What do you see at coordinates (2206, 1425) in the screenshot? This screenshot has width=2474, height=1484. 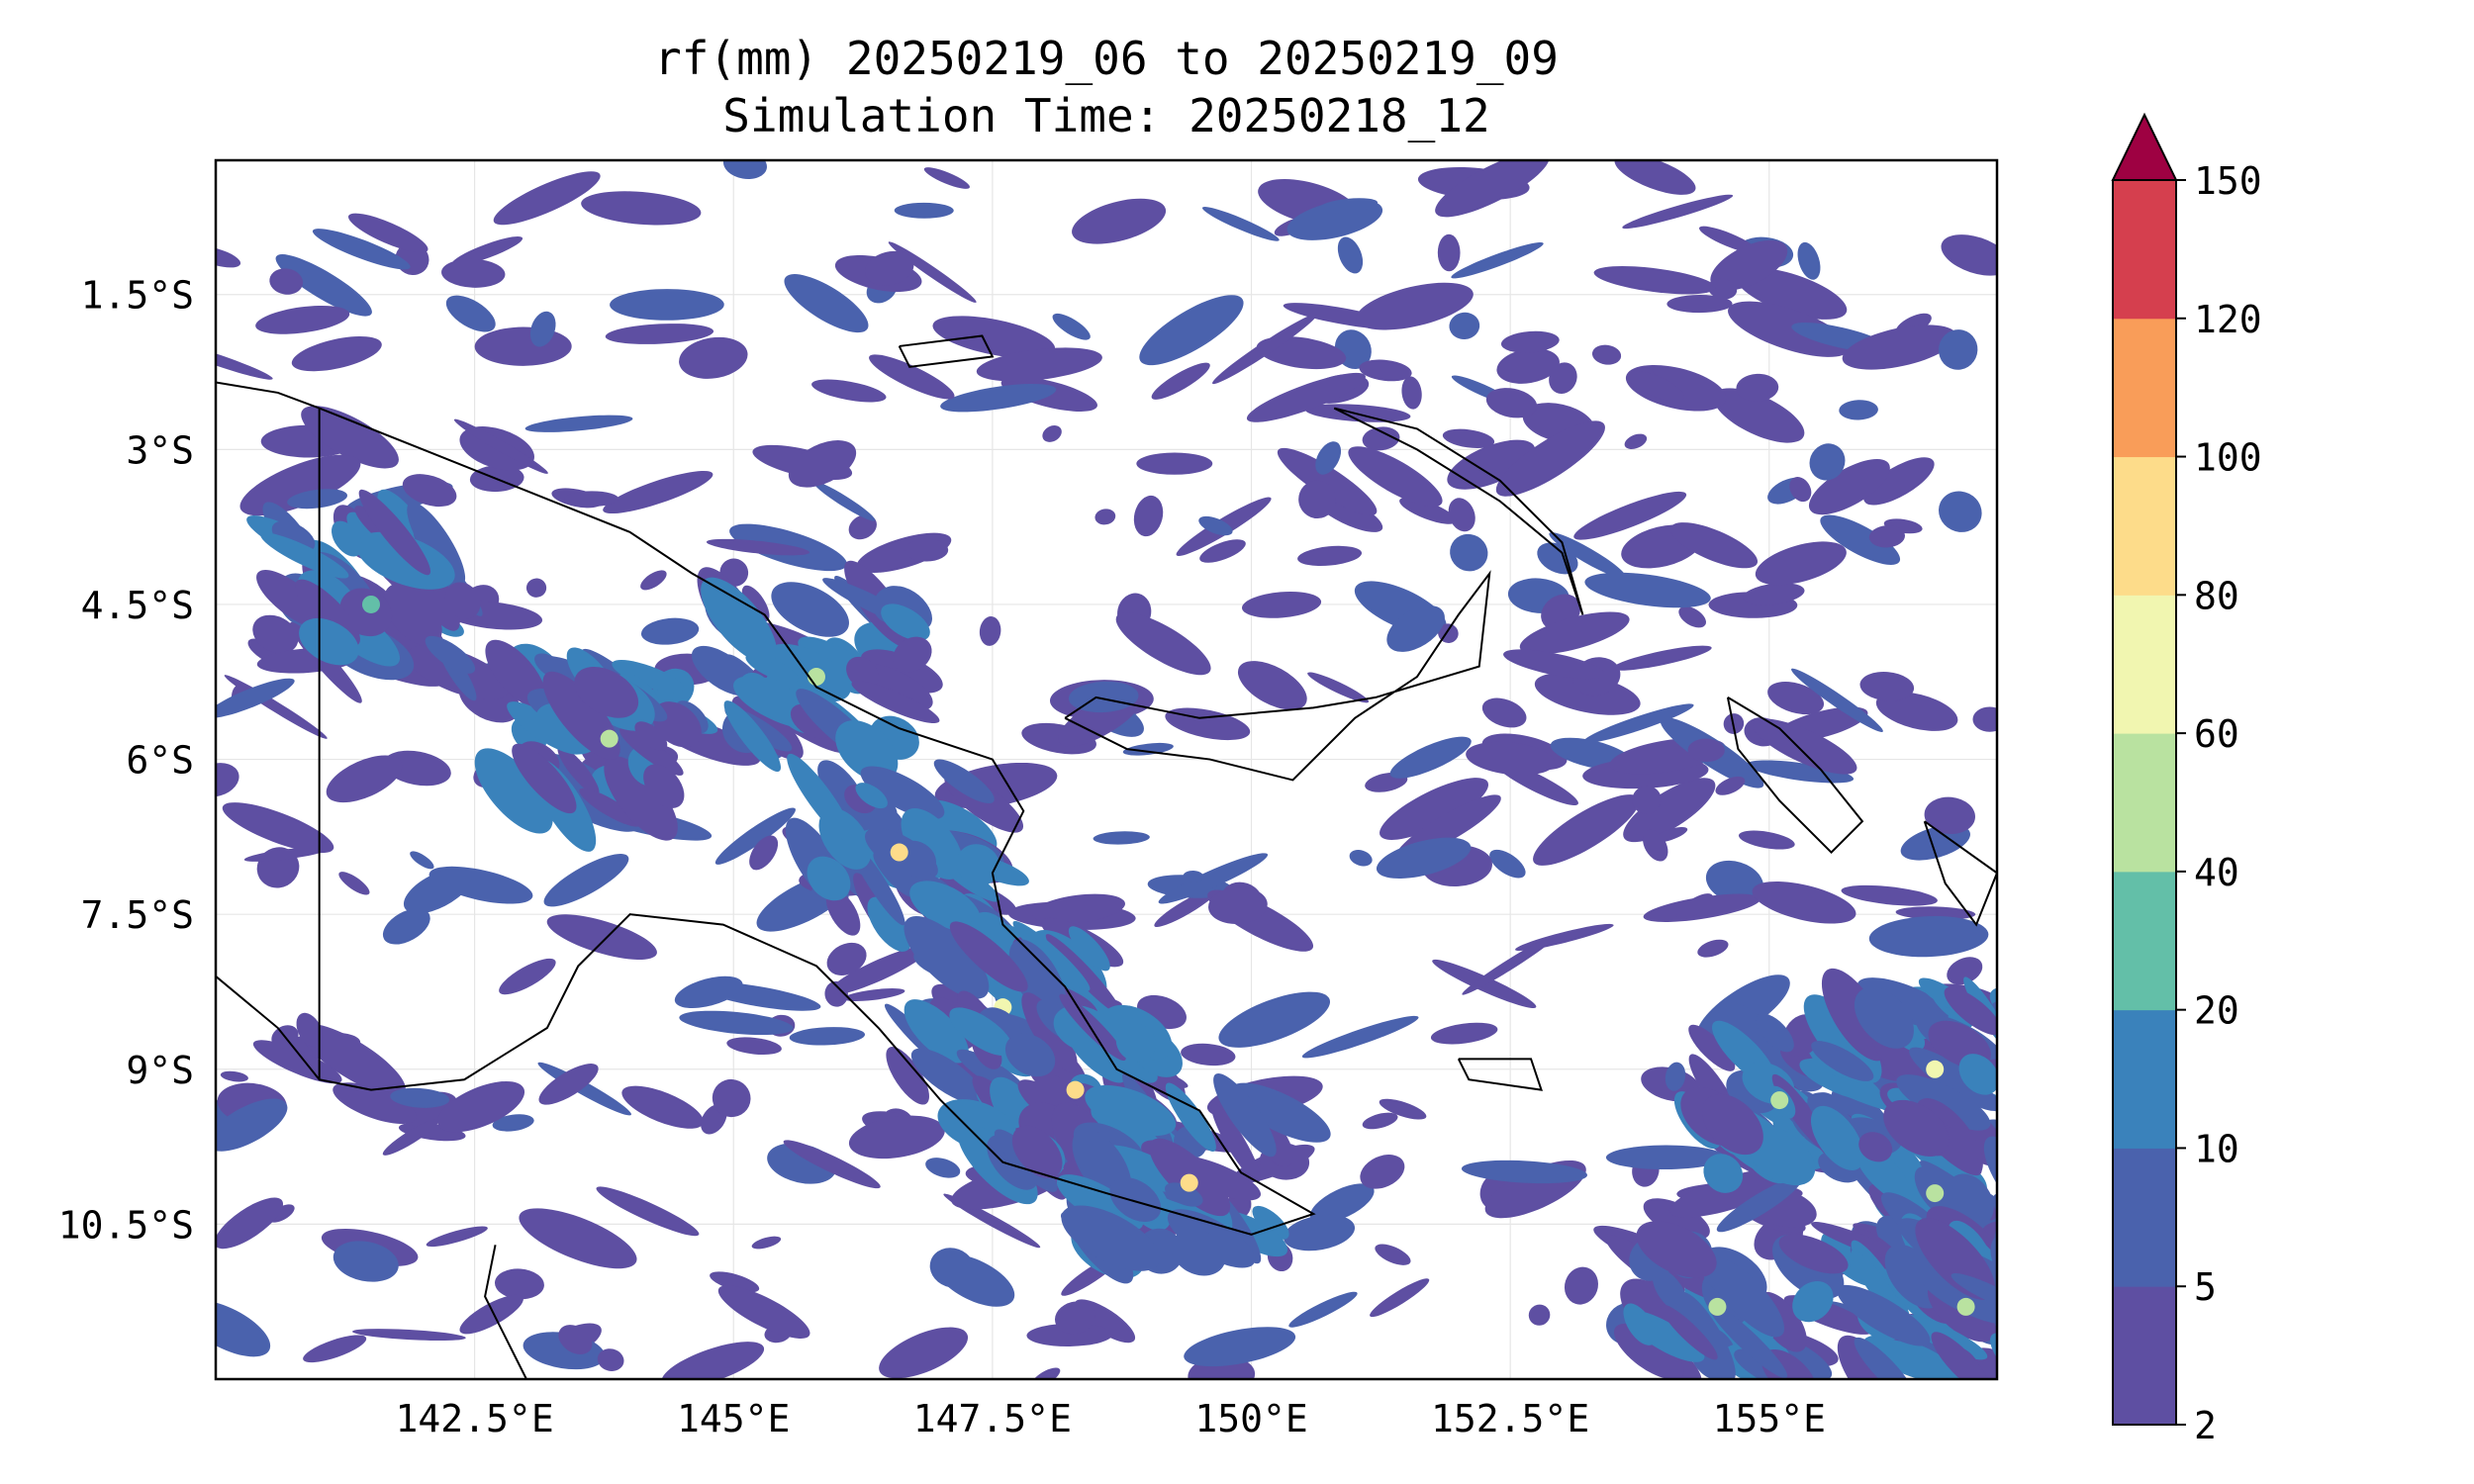 I see `colorbar-tick-label: 2` at bounding box center [2206, 1425].